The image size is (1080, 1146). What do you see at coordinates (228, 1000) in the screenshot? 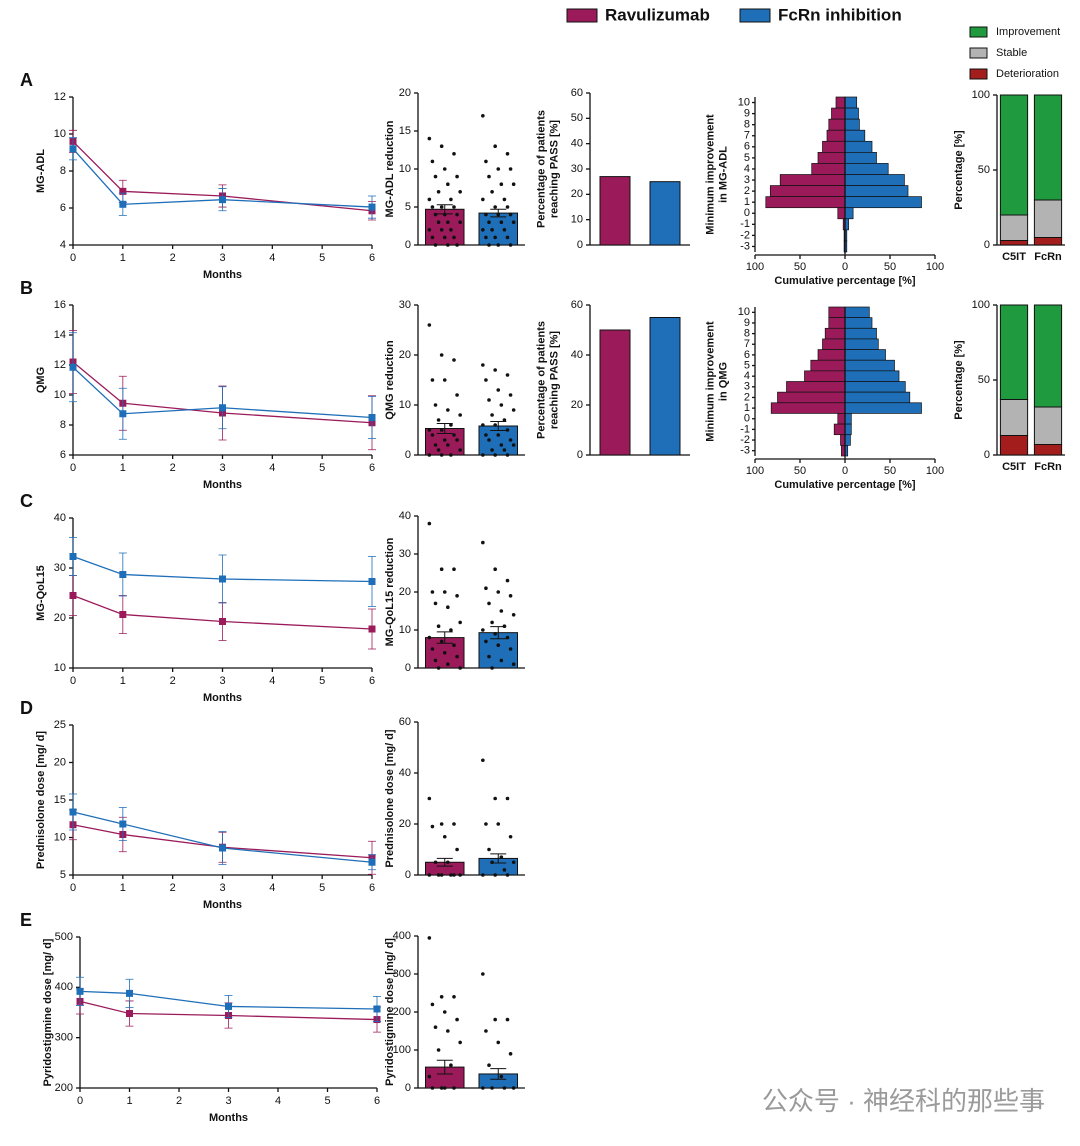
I see `series-line` at bounding box center [228, 1000].